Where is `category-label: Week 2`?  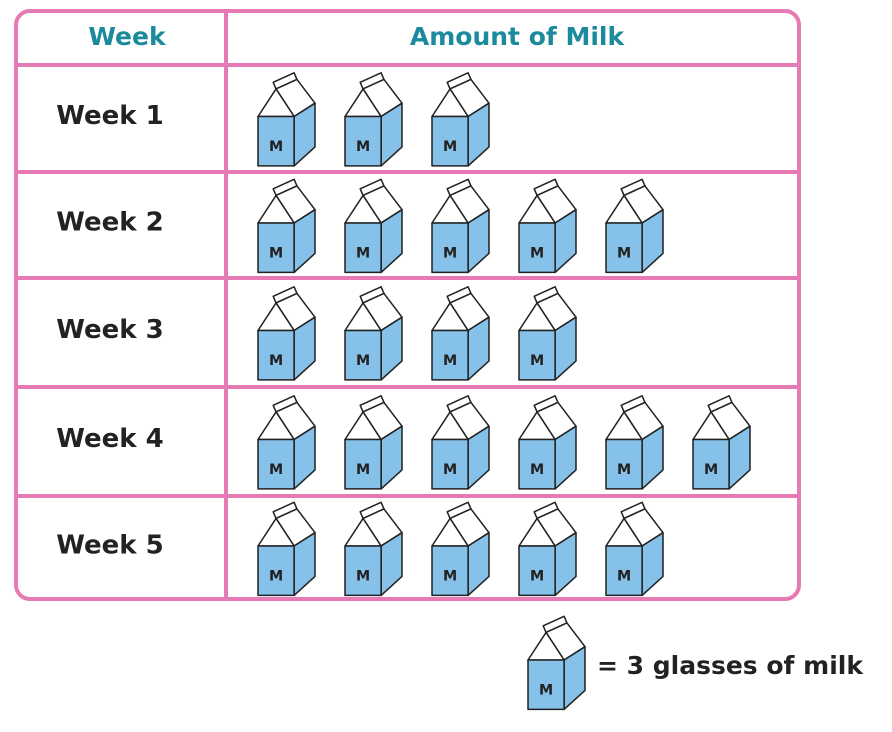
category-label: Week 2 is located at coordinates (109, 223).